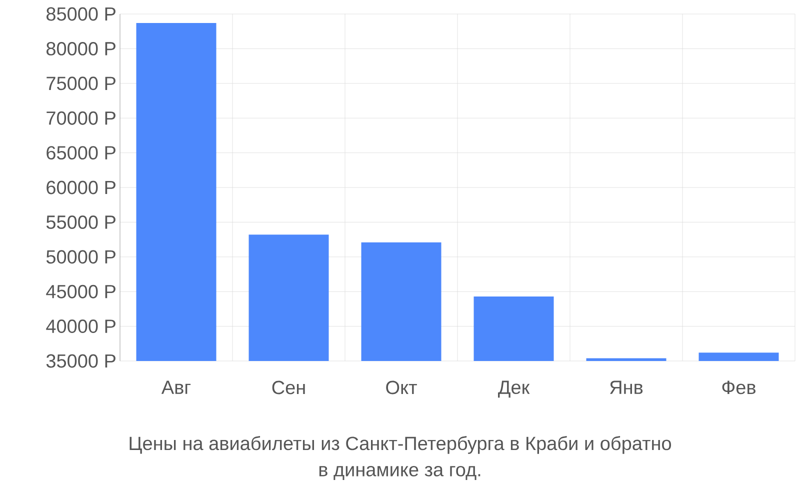 The image size is (800, 500). Describe the element at coordinates (81, 327) in the screenshot. I see `y-tick-label: 40000 Р` at that location.